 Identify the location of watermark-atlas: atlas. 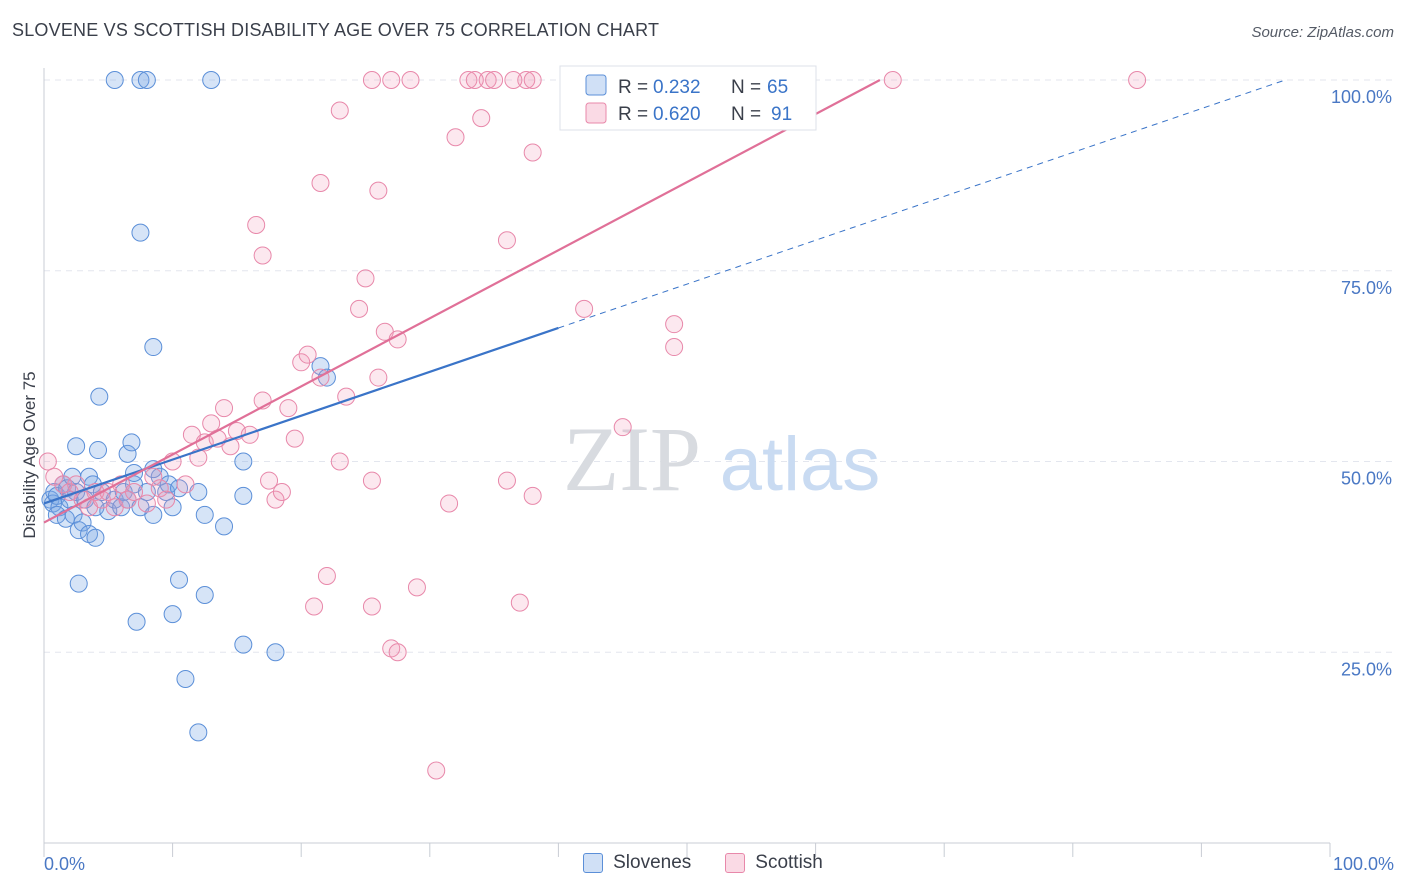
(800, 464).